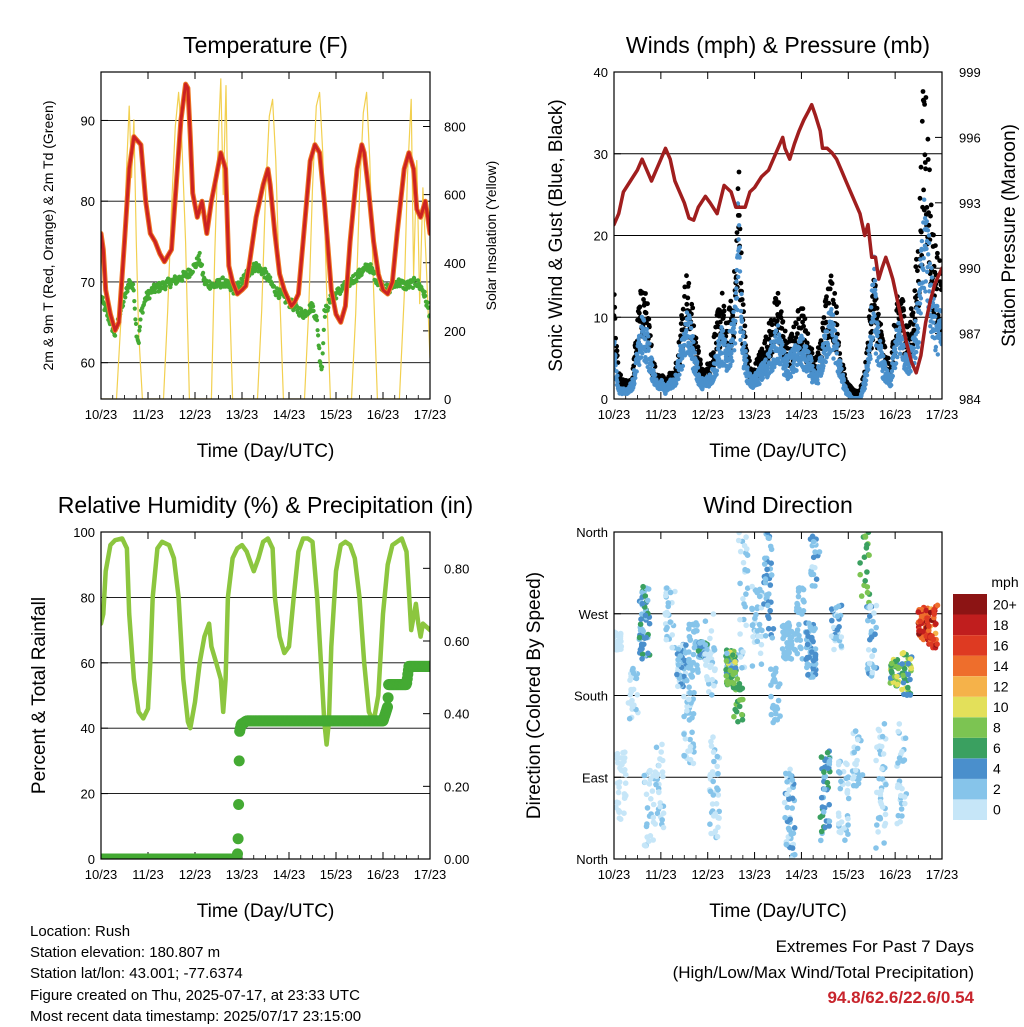  I want to click on y2-tick-label: 984, so click(970, 399).